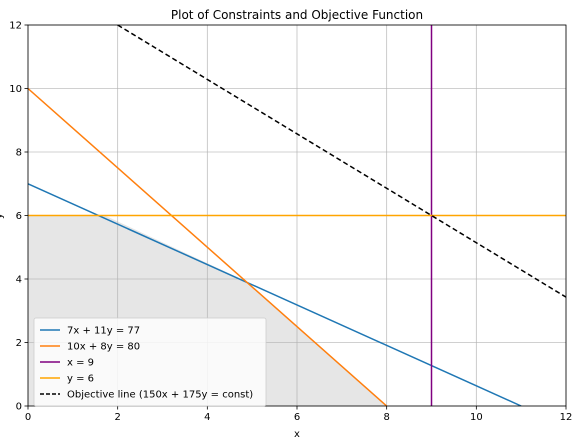  I want to click on legend-label-4: Objective line (150x + 175y = const), so click(160, 395).